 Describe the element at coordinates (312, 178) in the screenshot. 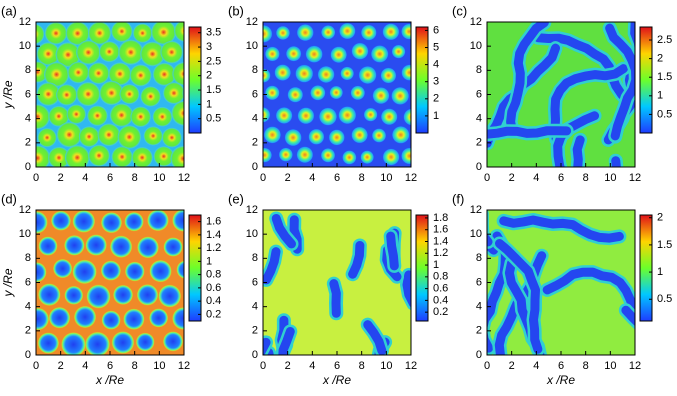

I see `x-tick-label: 4` at that location.